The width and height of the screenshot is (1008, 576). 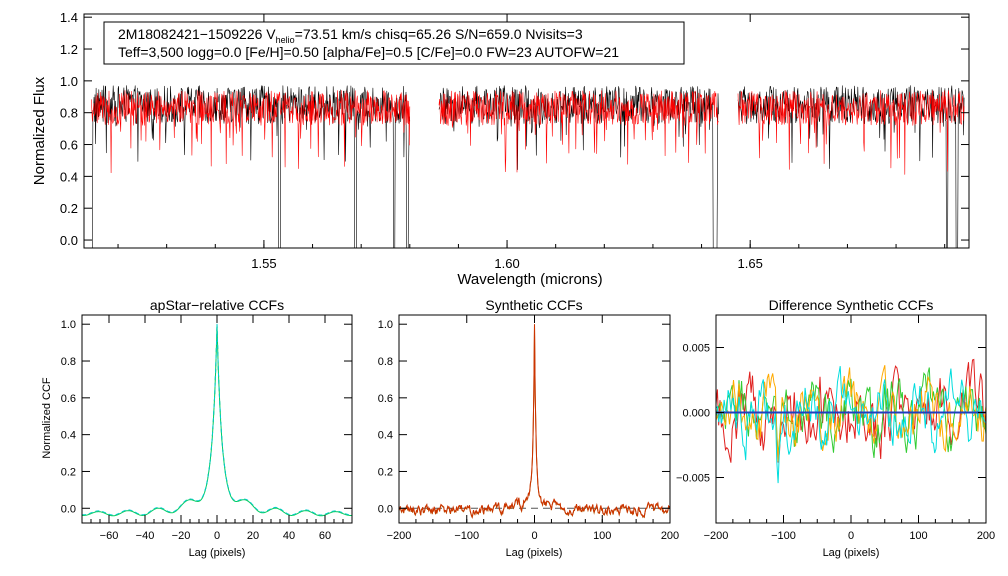 I want to click on x-tick-label: 1.60, so click(x=506, y=263).